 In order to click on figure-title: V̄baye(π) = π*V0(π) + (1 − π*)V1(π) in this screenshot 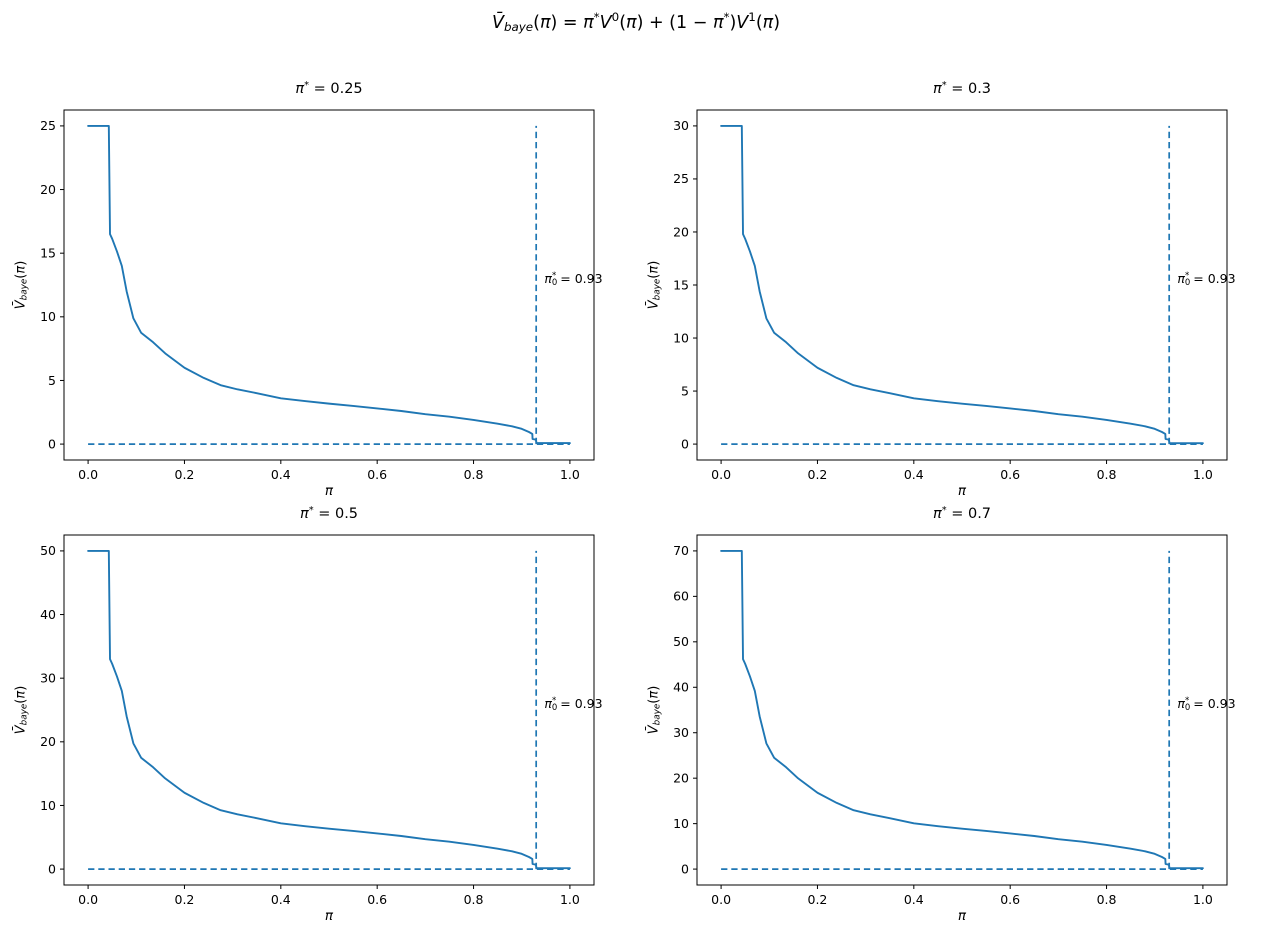, I will do `click(636, 22)`.